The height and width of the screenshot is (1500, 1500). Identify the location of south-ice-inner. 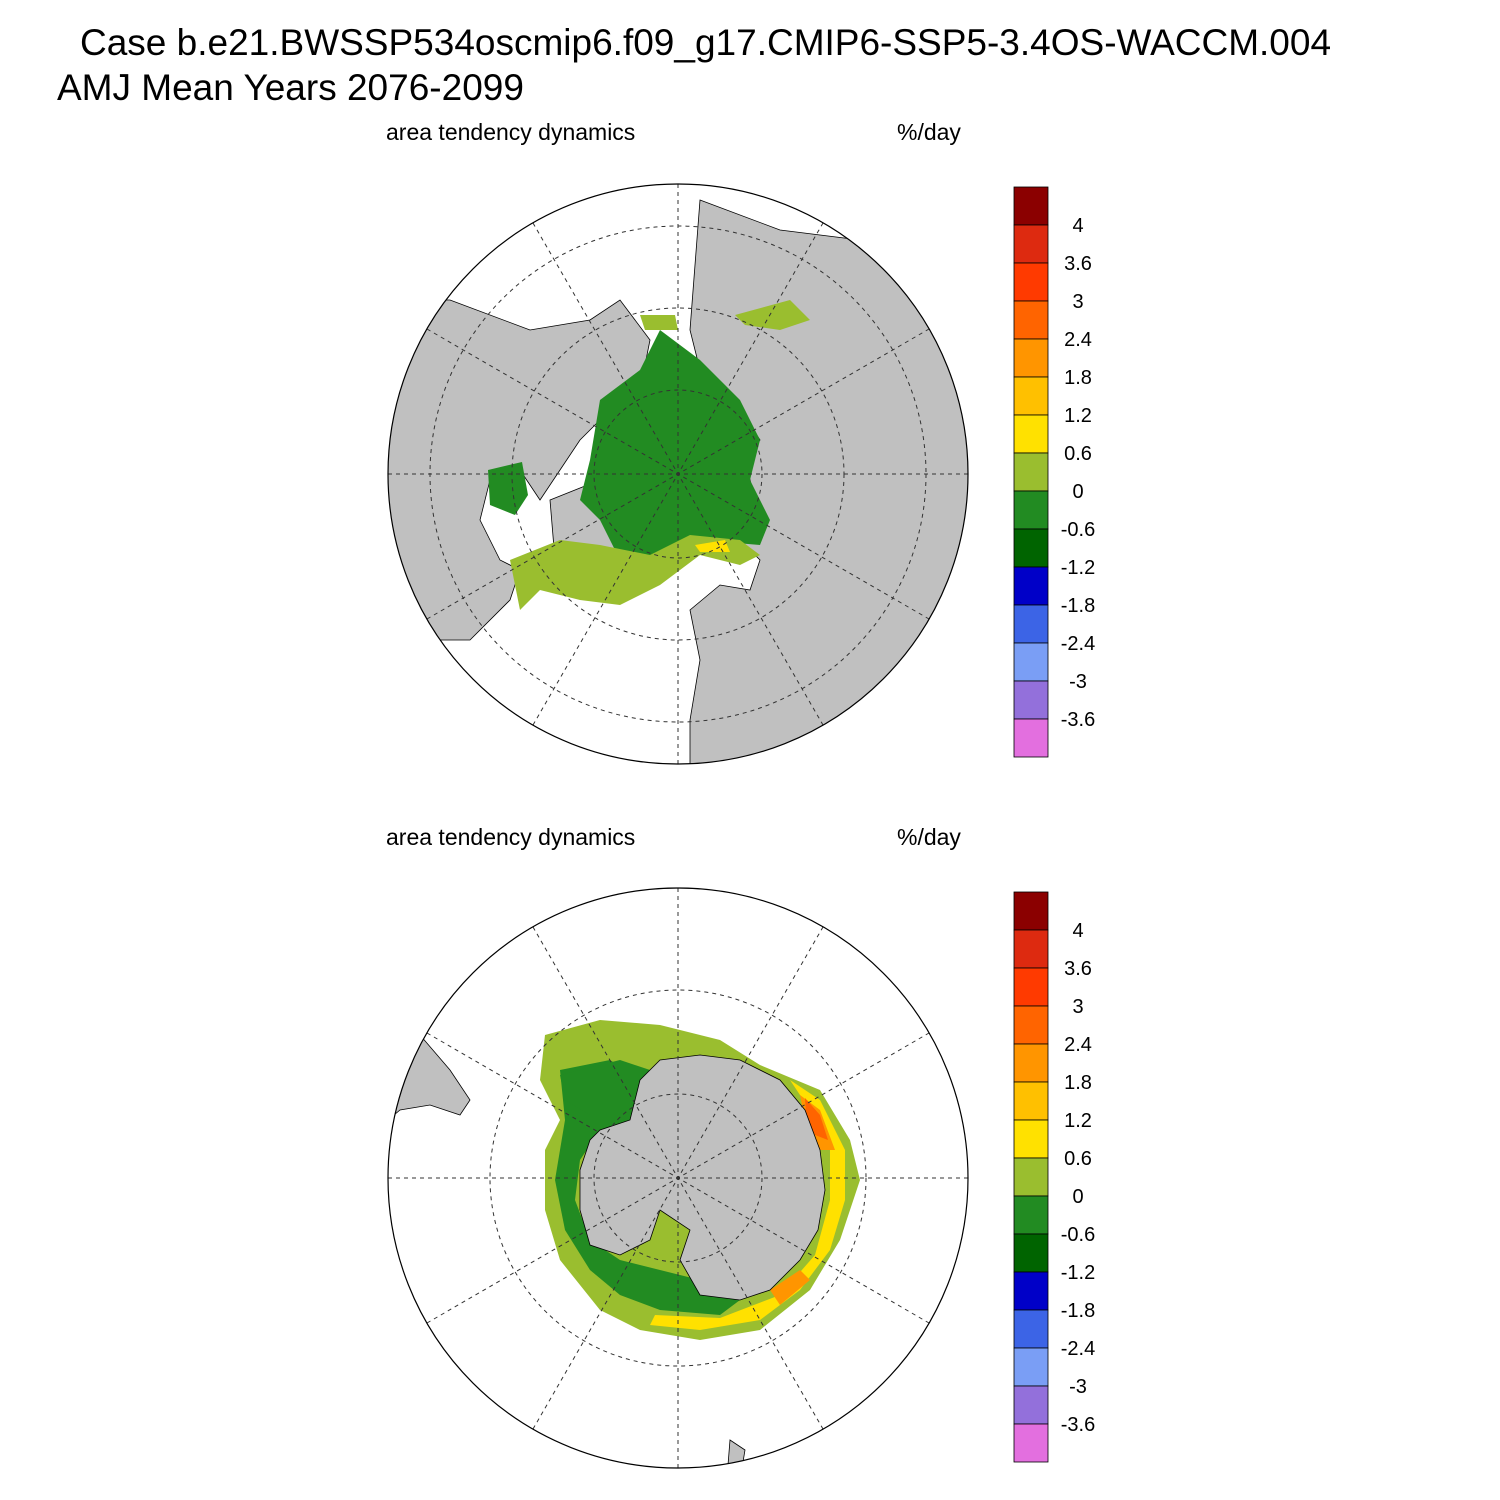
(647, 1187).